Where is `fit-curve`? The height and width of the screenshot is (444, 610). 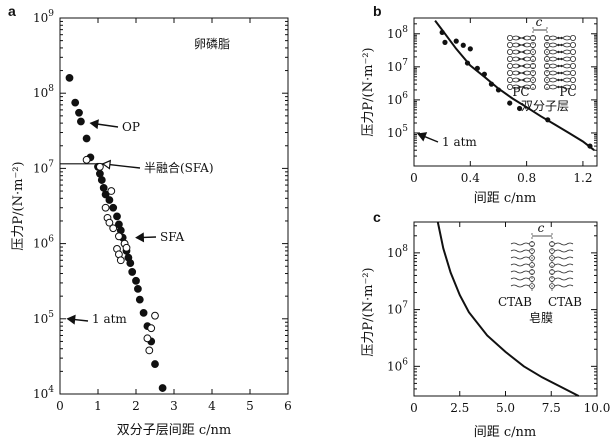 fit-curve is located at coordinates (514, 85).